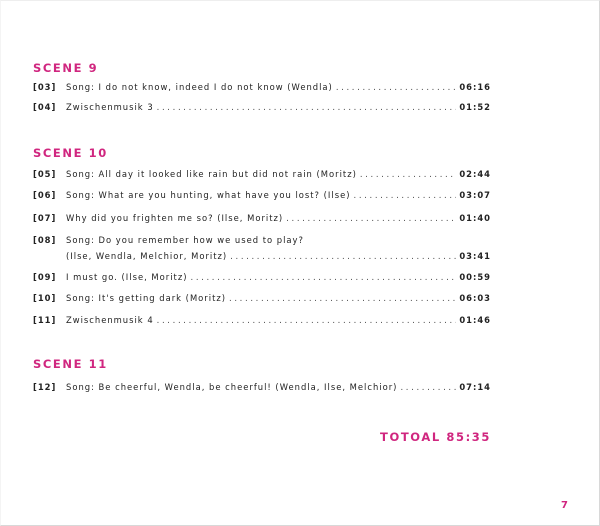 The image size is (600, 526). Describe the element at coordinates (475, 174) in the screenshot. I see `track-time: 02:44` at that location.